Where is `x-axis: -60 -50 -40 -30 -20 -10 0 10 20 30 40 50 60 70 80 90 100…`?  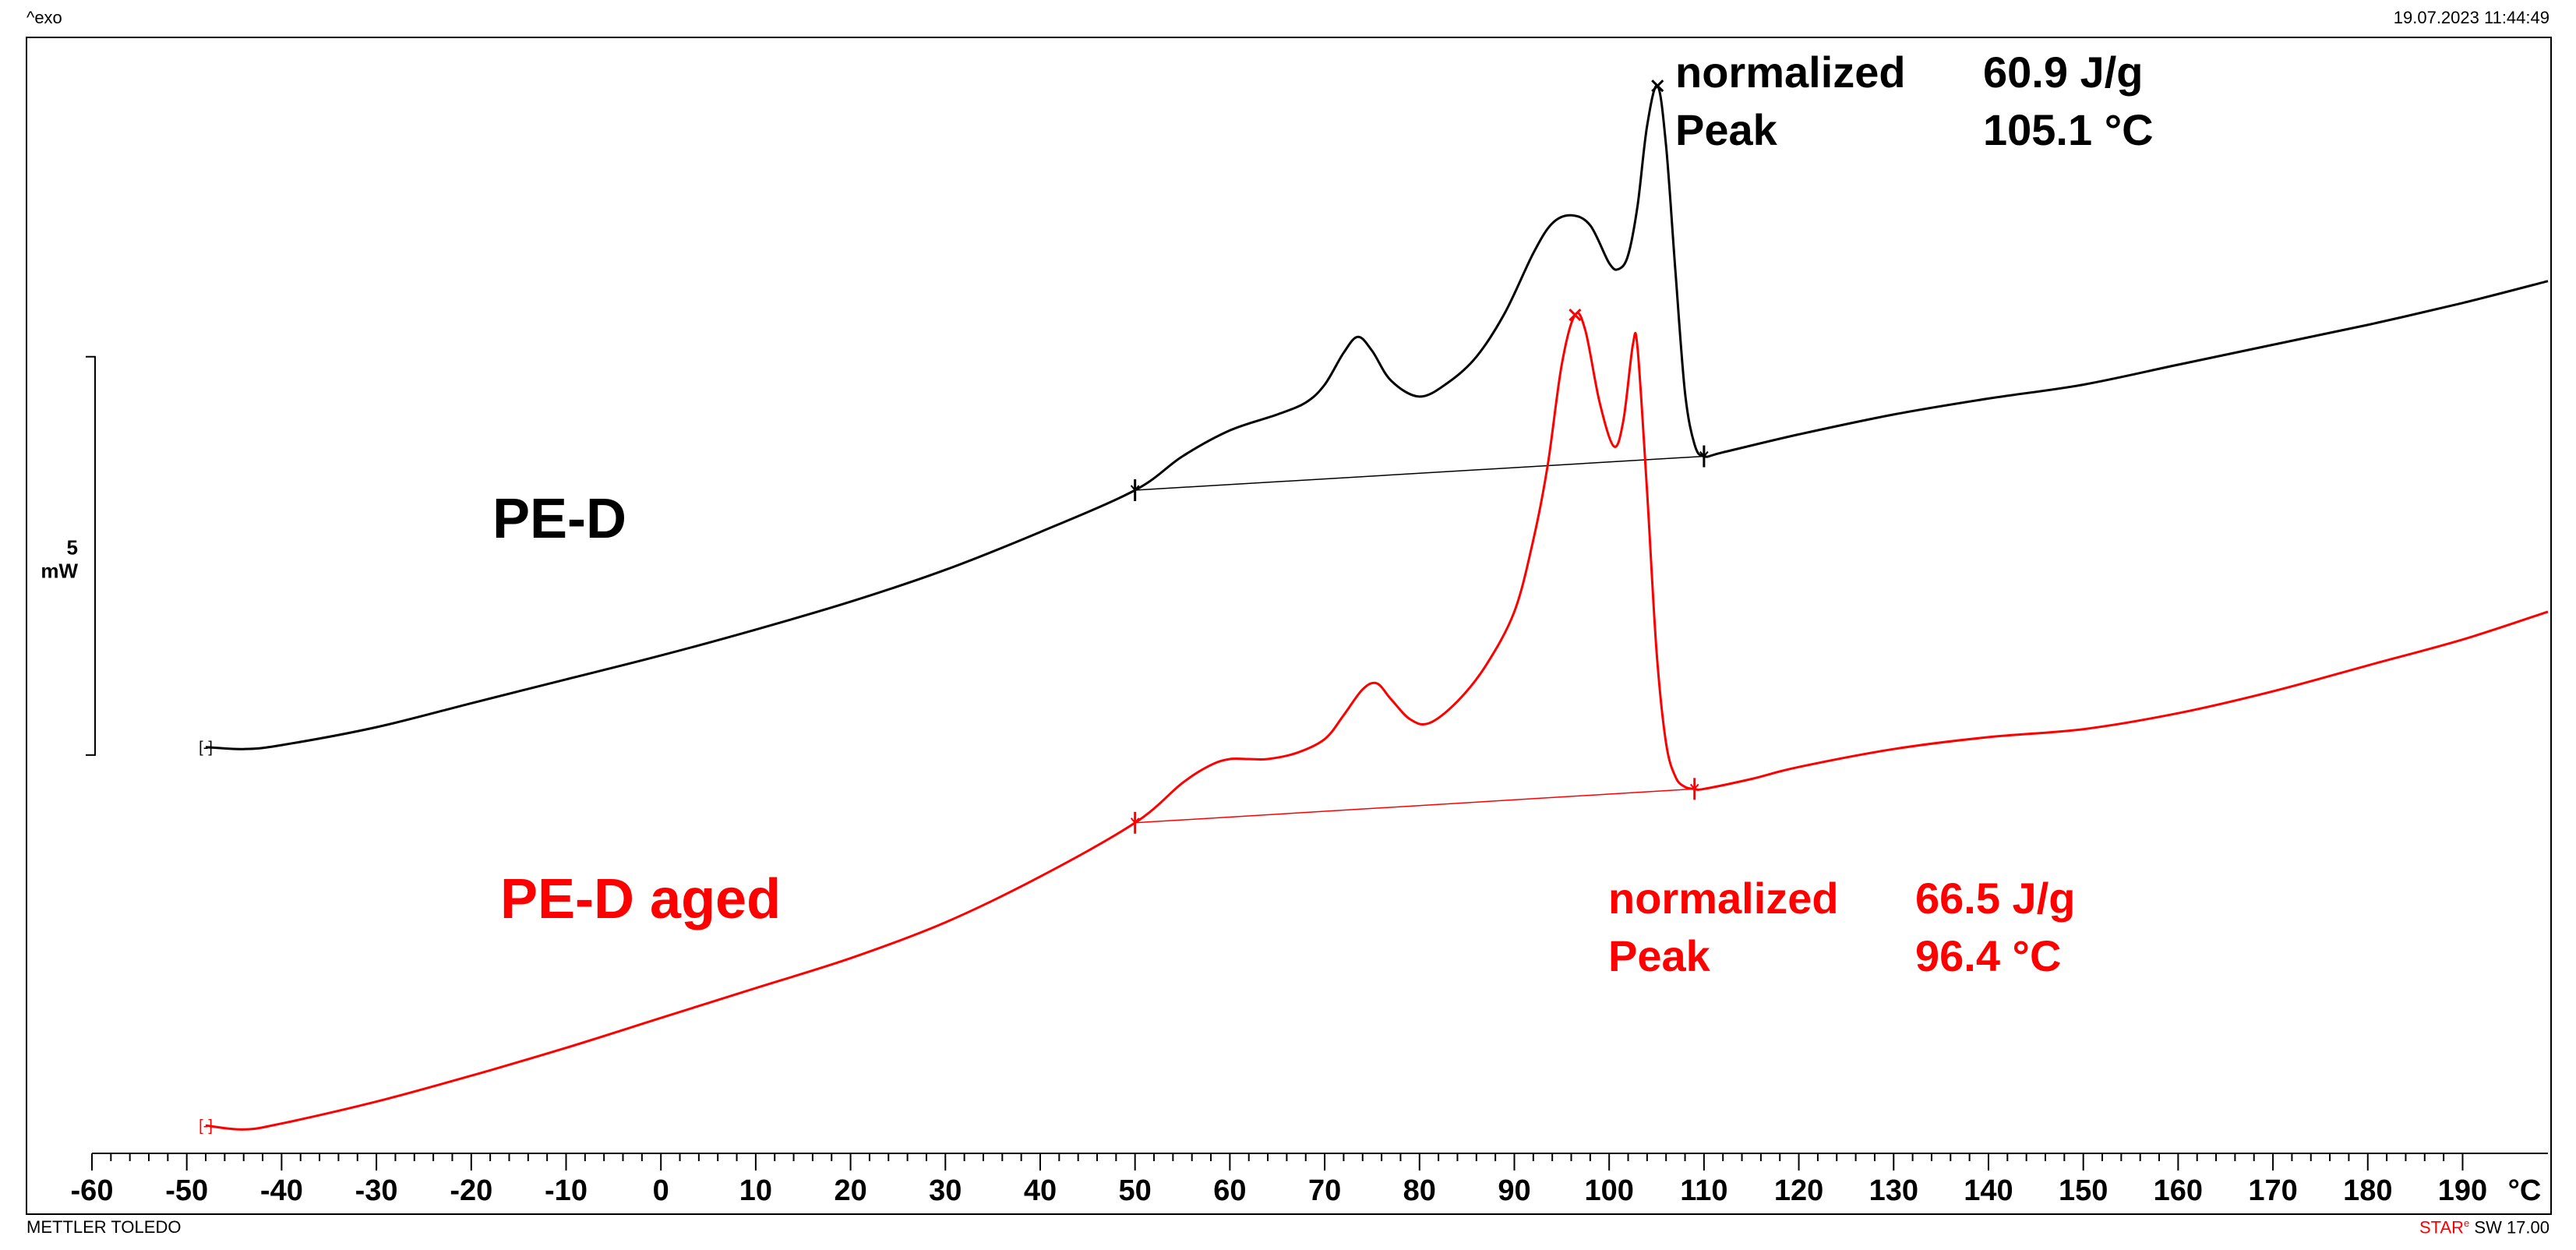
x-axis: -60 -50 -40 -30 -20 -10 0 10 20 30 40 50 60 70 80 90 100… is located at coordinates (1309, 1180).